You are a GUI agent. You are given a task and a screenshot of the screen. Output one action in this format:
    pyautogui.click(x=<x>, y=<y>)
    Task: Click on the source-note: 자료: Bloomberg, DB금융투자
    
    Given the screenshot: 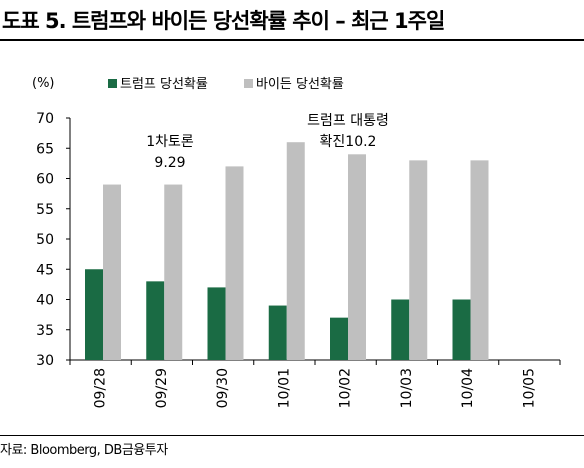 What is the action you would take?
    pyautogui.click(x=84, y=450)
    